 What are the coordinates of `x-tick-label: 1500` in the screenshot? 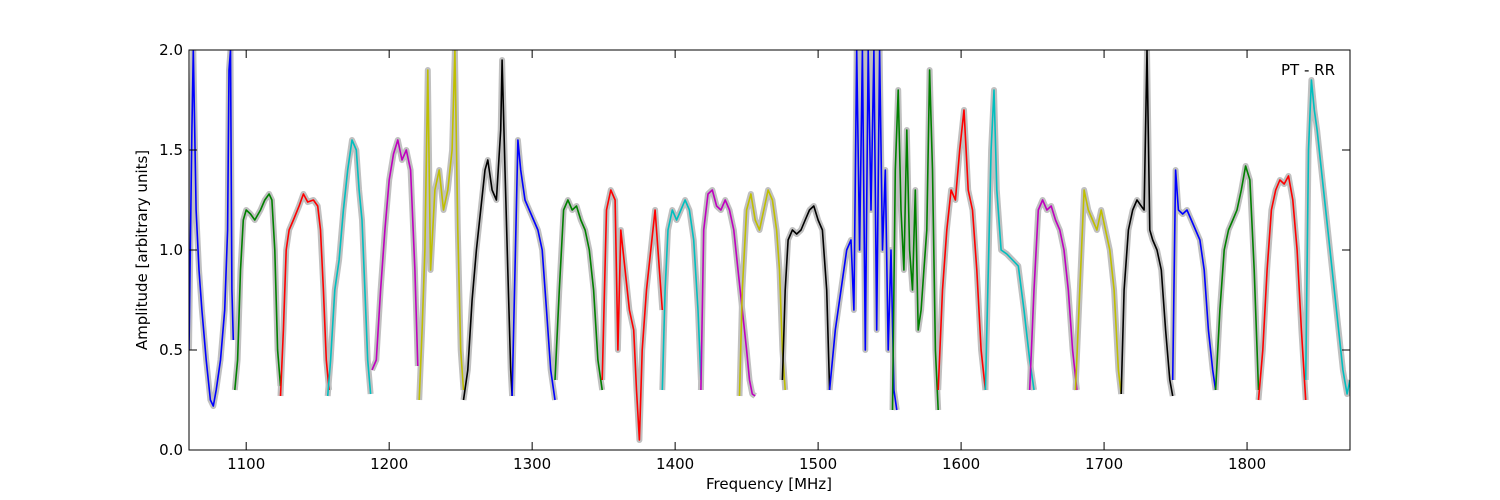 It's located at (818, 464).